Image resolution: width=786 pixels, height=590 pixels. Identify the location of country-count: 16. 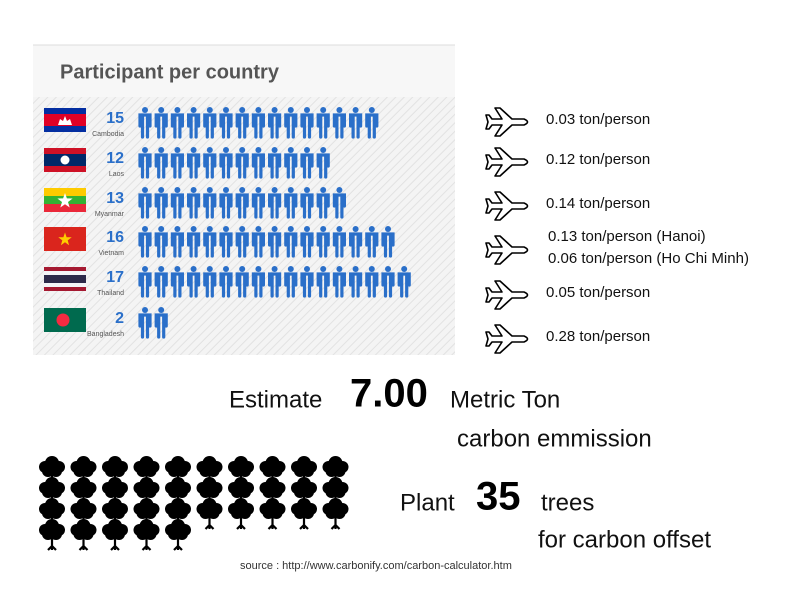
(115, 237).